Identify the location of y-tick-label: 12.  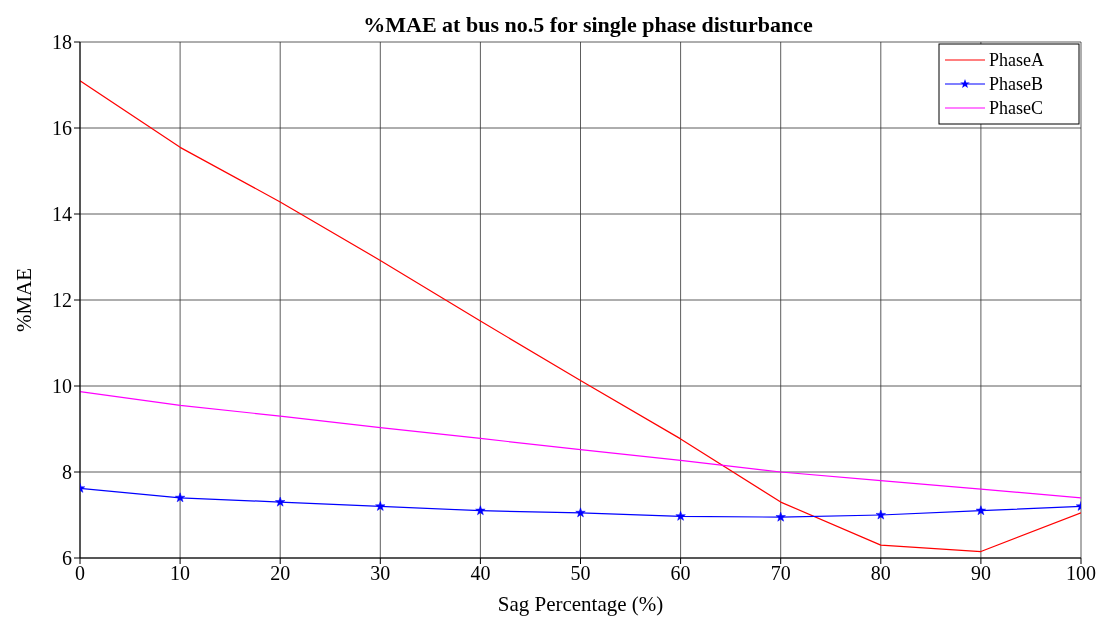
(62, 300).